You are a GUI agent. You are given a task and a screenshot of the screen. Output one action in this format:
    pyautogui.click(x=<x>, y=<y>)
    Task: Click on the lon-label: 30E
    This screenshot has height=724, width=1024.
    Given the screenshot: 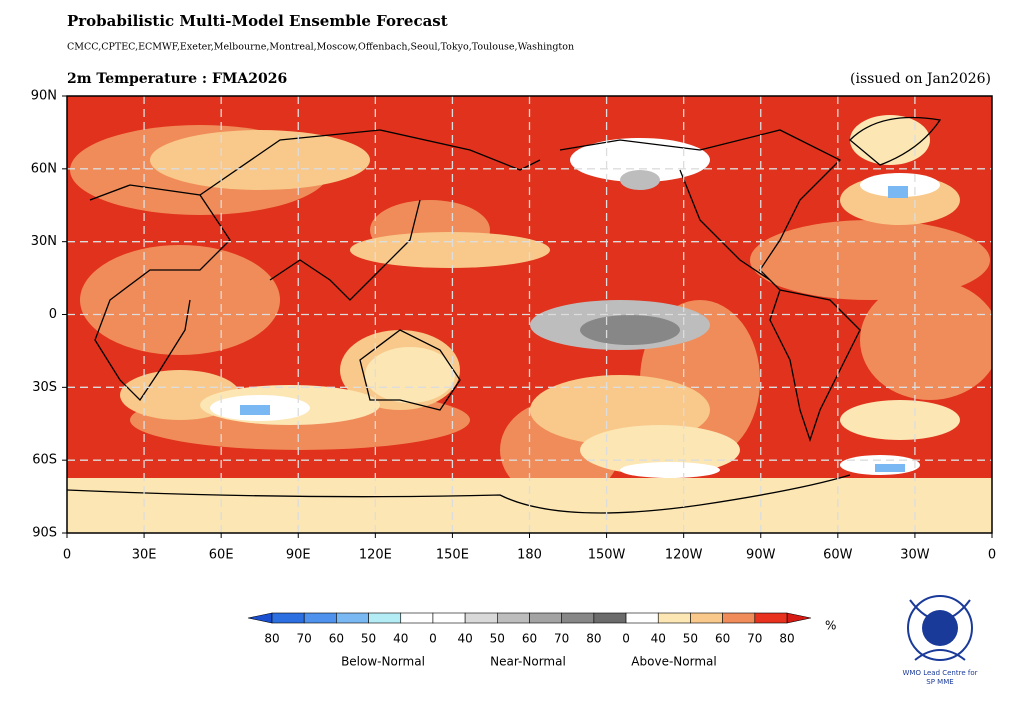 What is the action you would take?
    pyautogui.click(x=144, y=555)
    